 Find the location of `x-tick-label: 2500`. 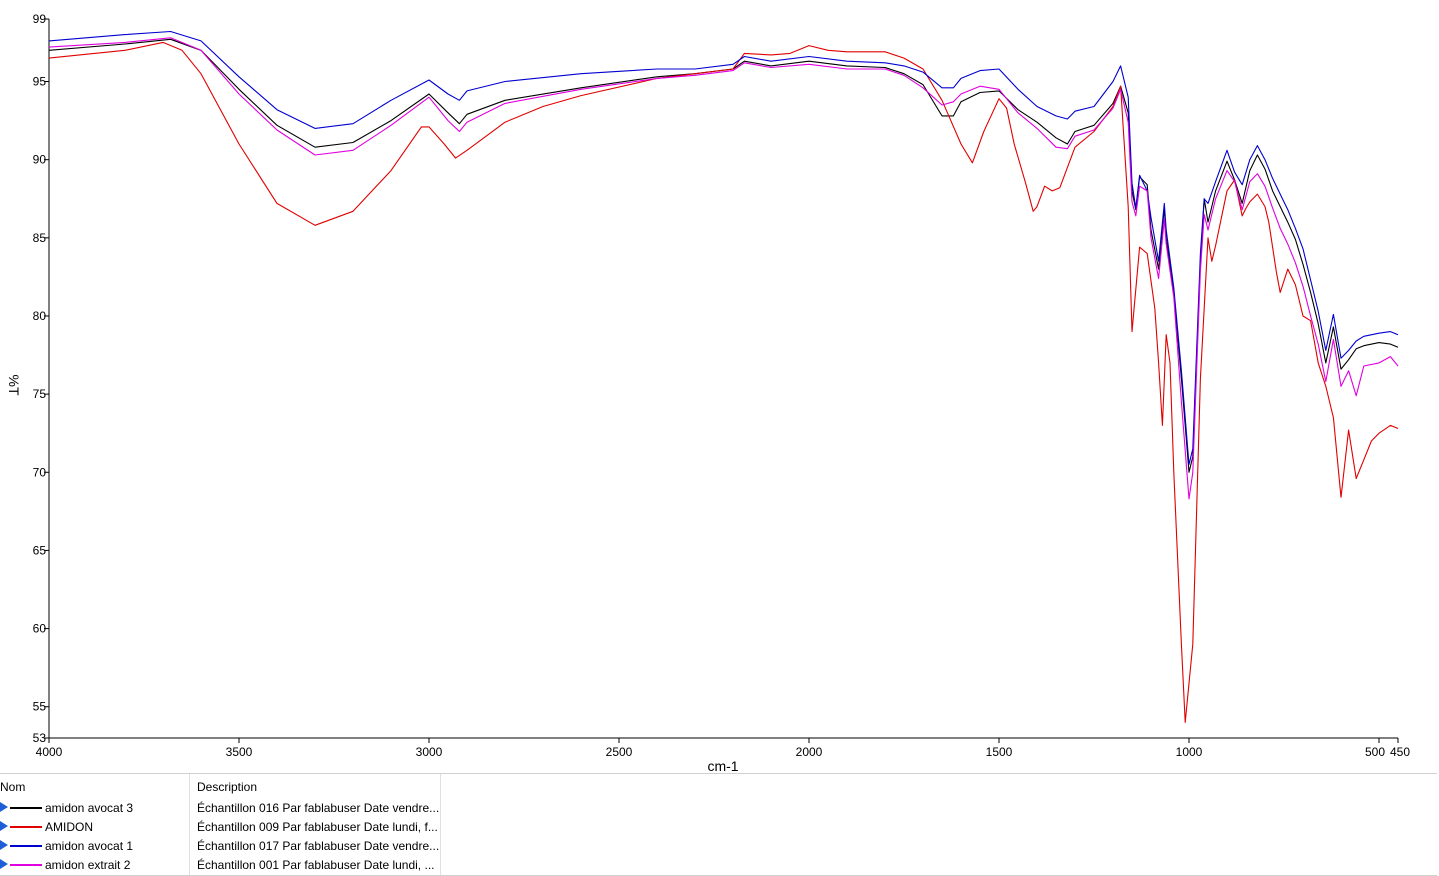

x-tick-label: 2500 is located at coordinates (619, 752).